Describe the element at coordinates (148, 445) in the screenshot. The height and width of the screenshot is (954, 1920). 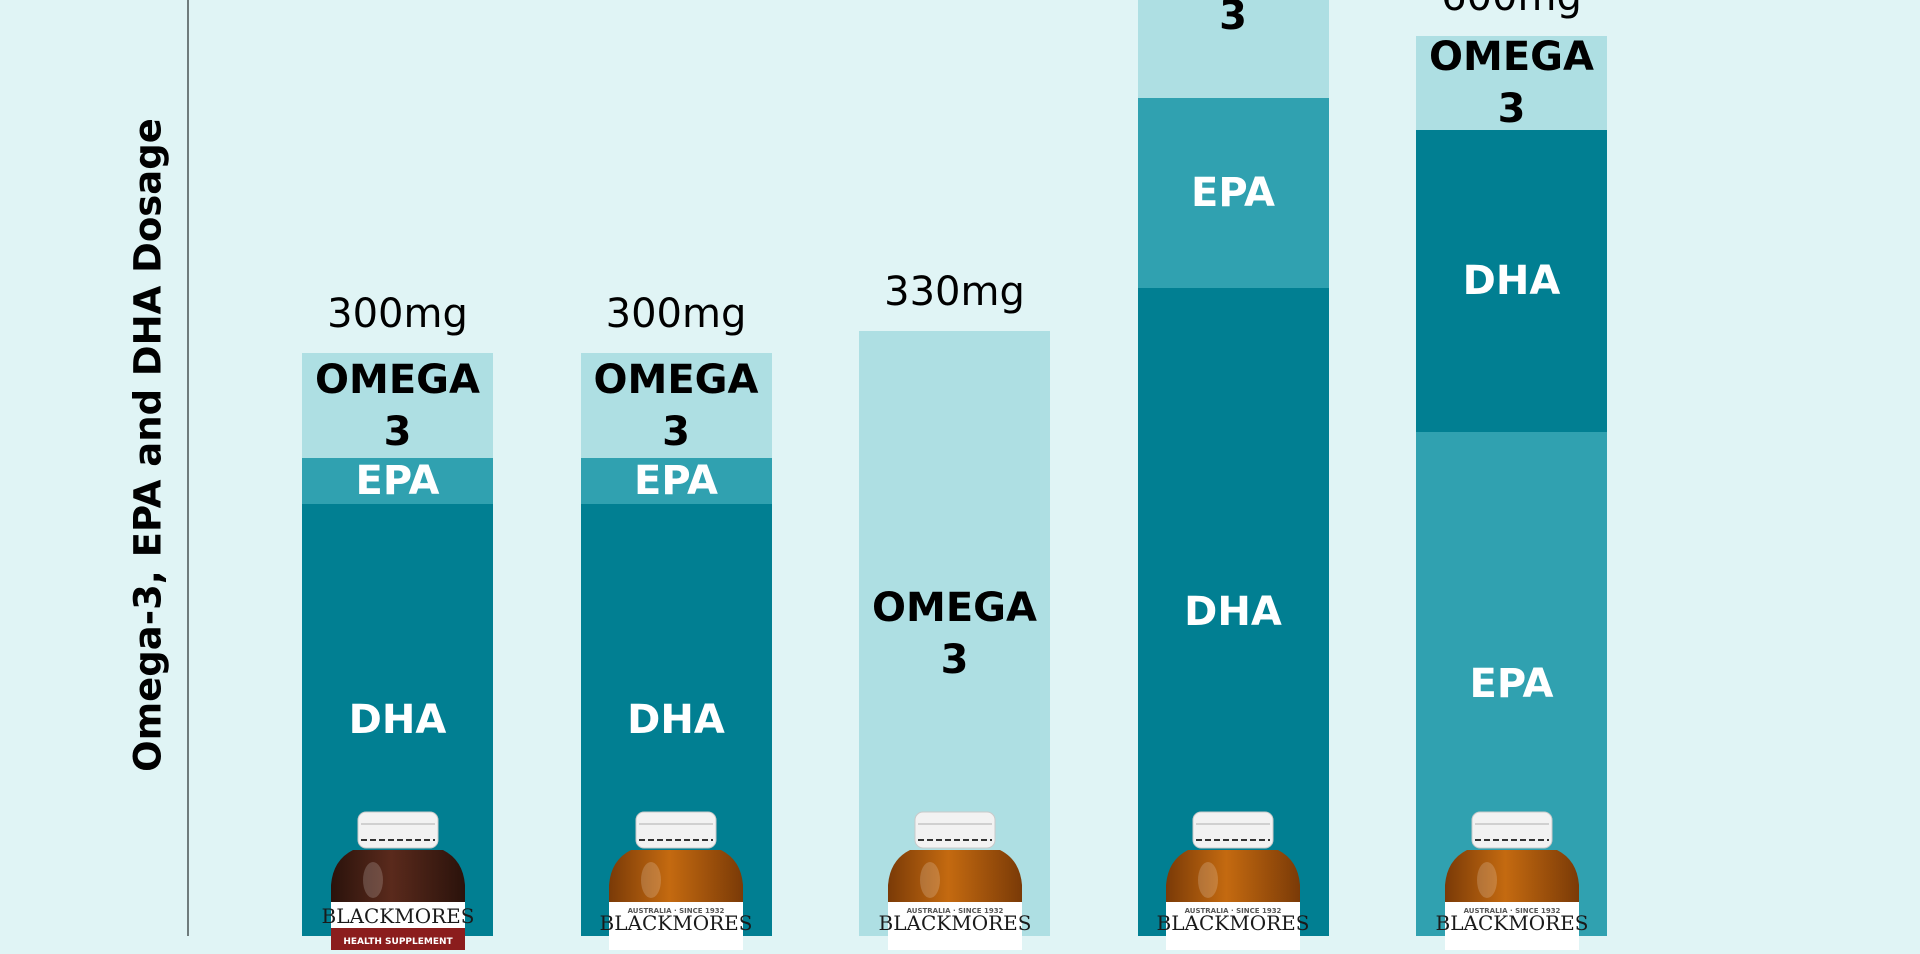
I see `y-axis-title: Omega-3, EPA and DHA Dosage` at that location.